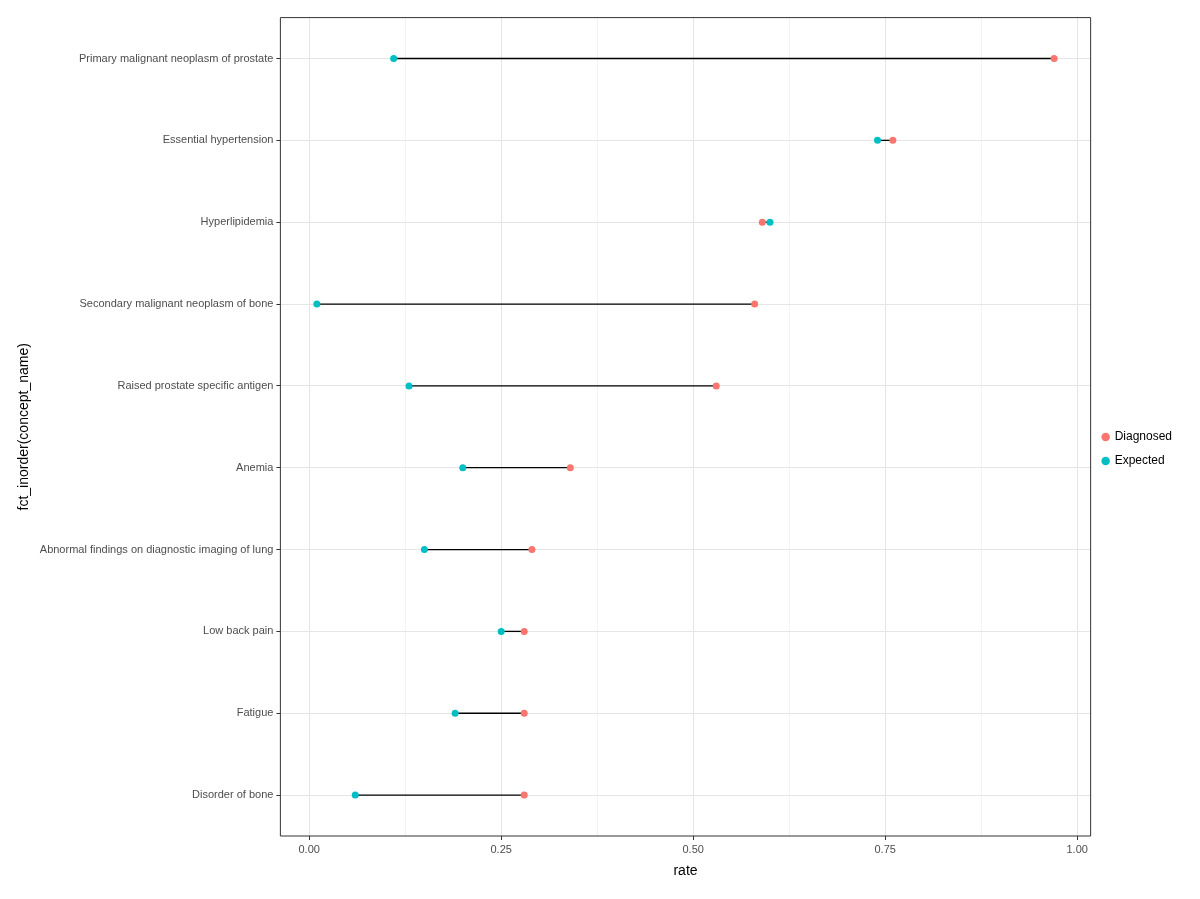 This screenshot has height=899, width=1200. Describe the element at coordinates (1077, 848) in the screenshot. I see `x-tick-label: 1.00` at that location.